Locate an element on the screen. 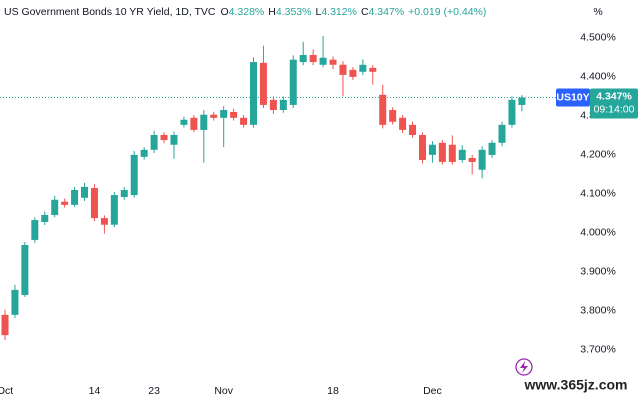  price-box is located at coordinates (614, 103).